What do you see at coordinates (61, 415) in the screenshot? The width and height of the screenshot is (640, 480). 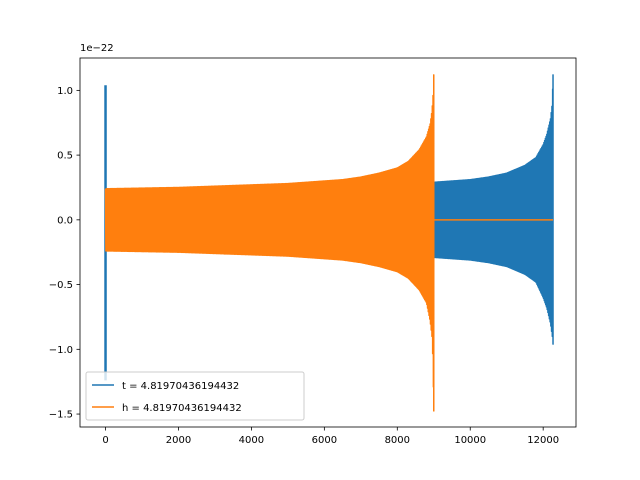 I see `y-tick-label: −1.5` at bounding box center [61, 415].